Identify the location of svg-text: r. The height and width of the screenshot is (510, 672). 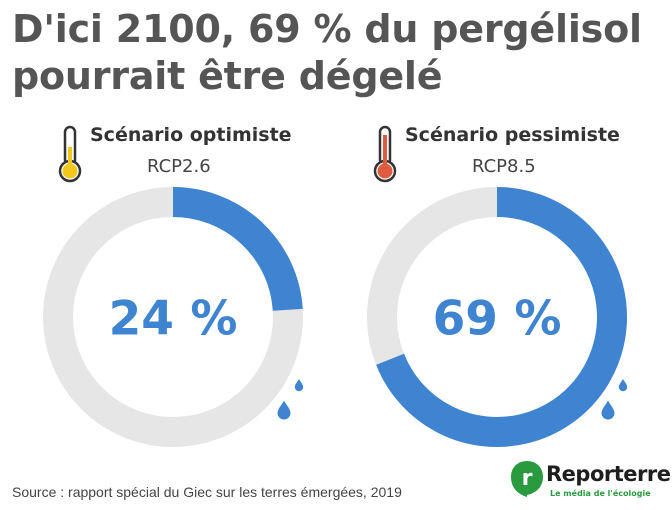
(527, 478).